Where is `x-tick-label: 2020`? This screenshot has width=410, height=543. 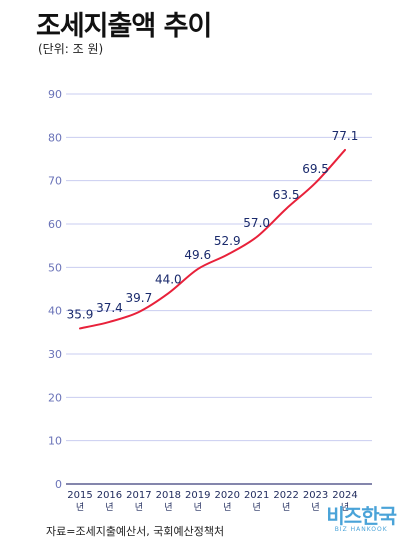
x-tick-label: 2020 is located at coordinates (226, 495).